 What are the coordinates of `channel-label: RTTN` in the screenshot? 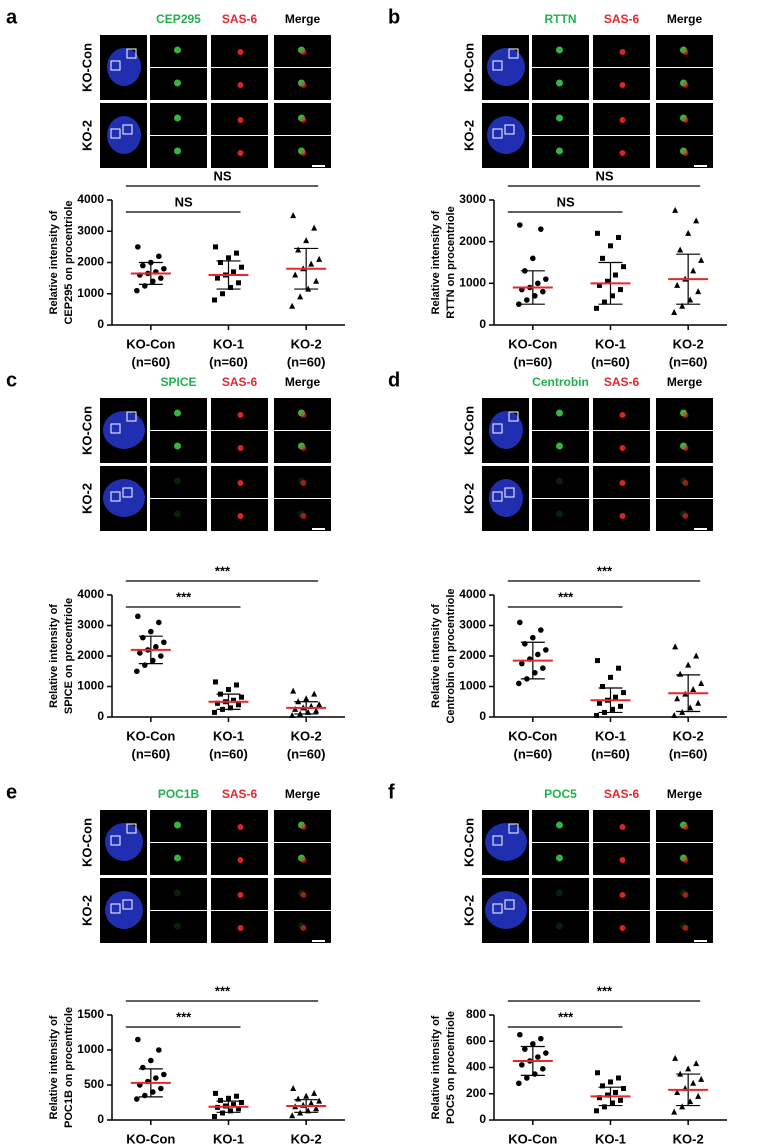 It's located at (561, 19).